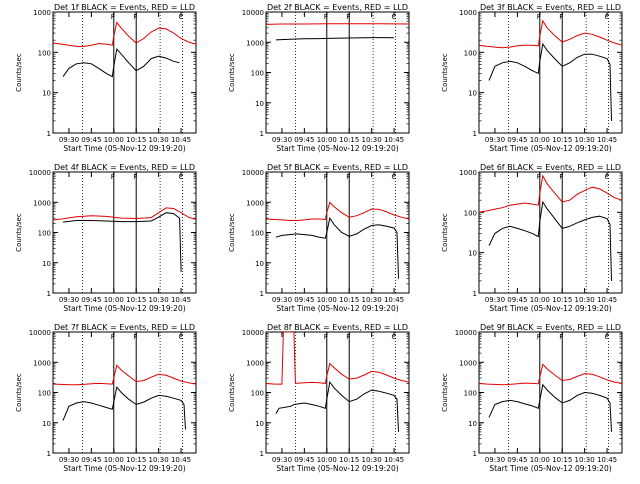 This screenshot has height=484, width=640. I want to click on x-tick-label: 10:45, so click(394, 300).